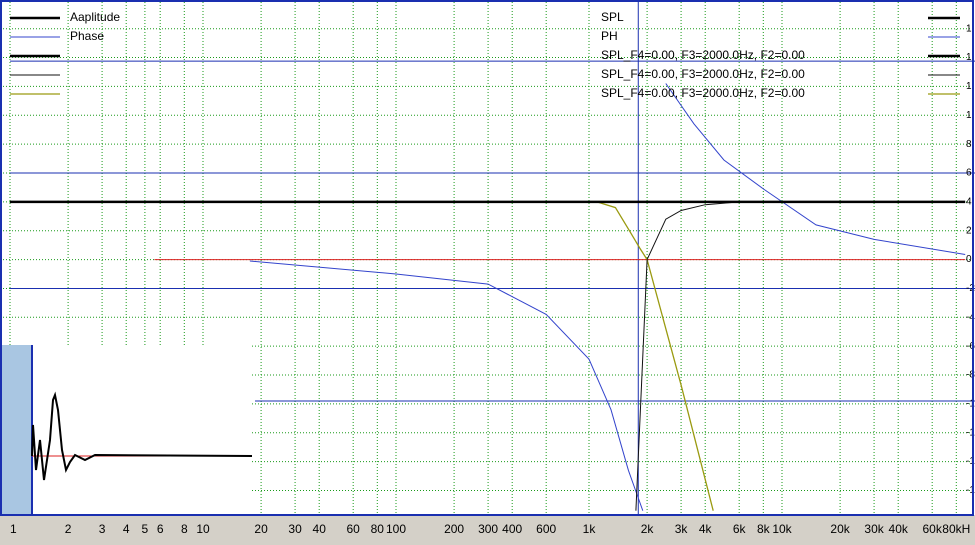 This screenshot has width=975, height=545. What do you see at coordinates (546, 529) in the screenshot?
I see `x-tick-label: 600` at bounding box center [546, 529].